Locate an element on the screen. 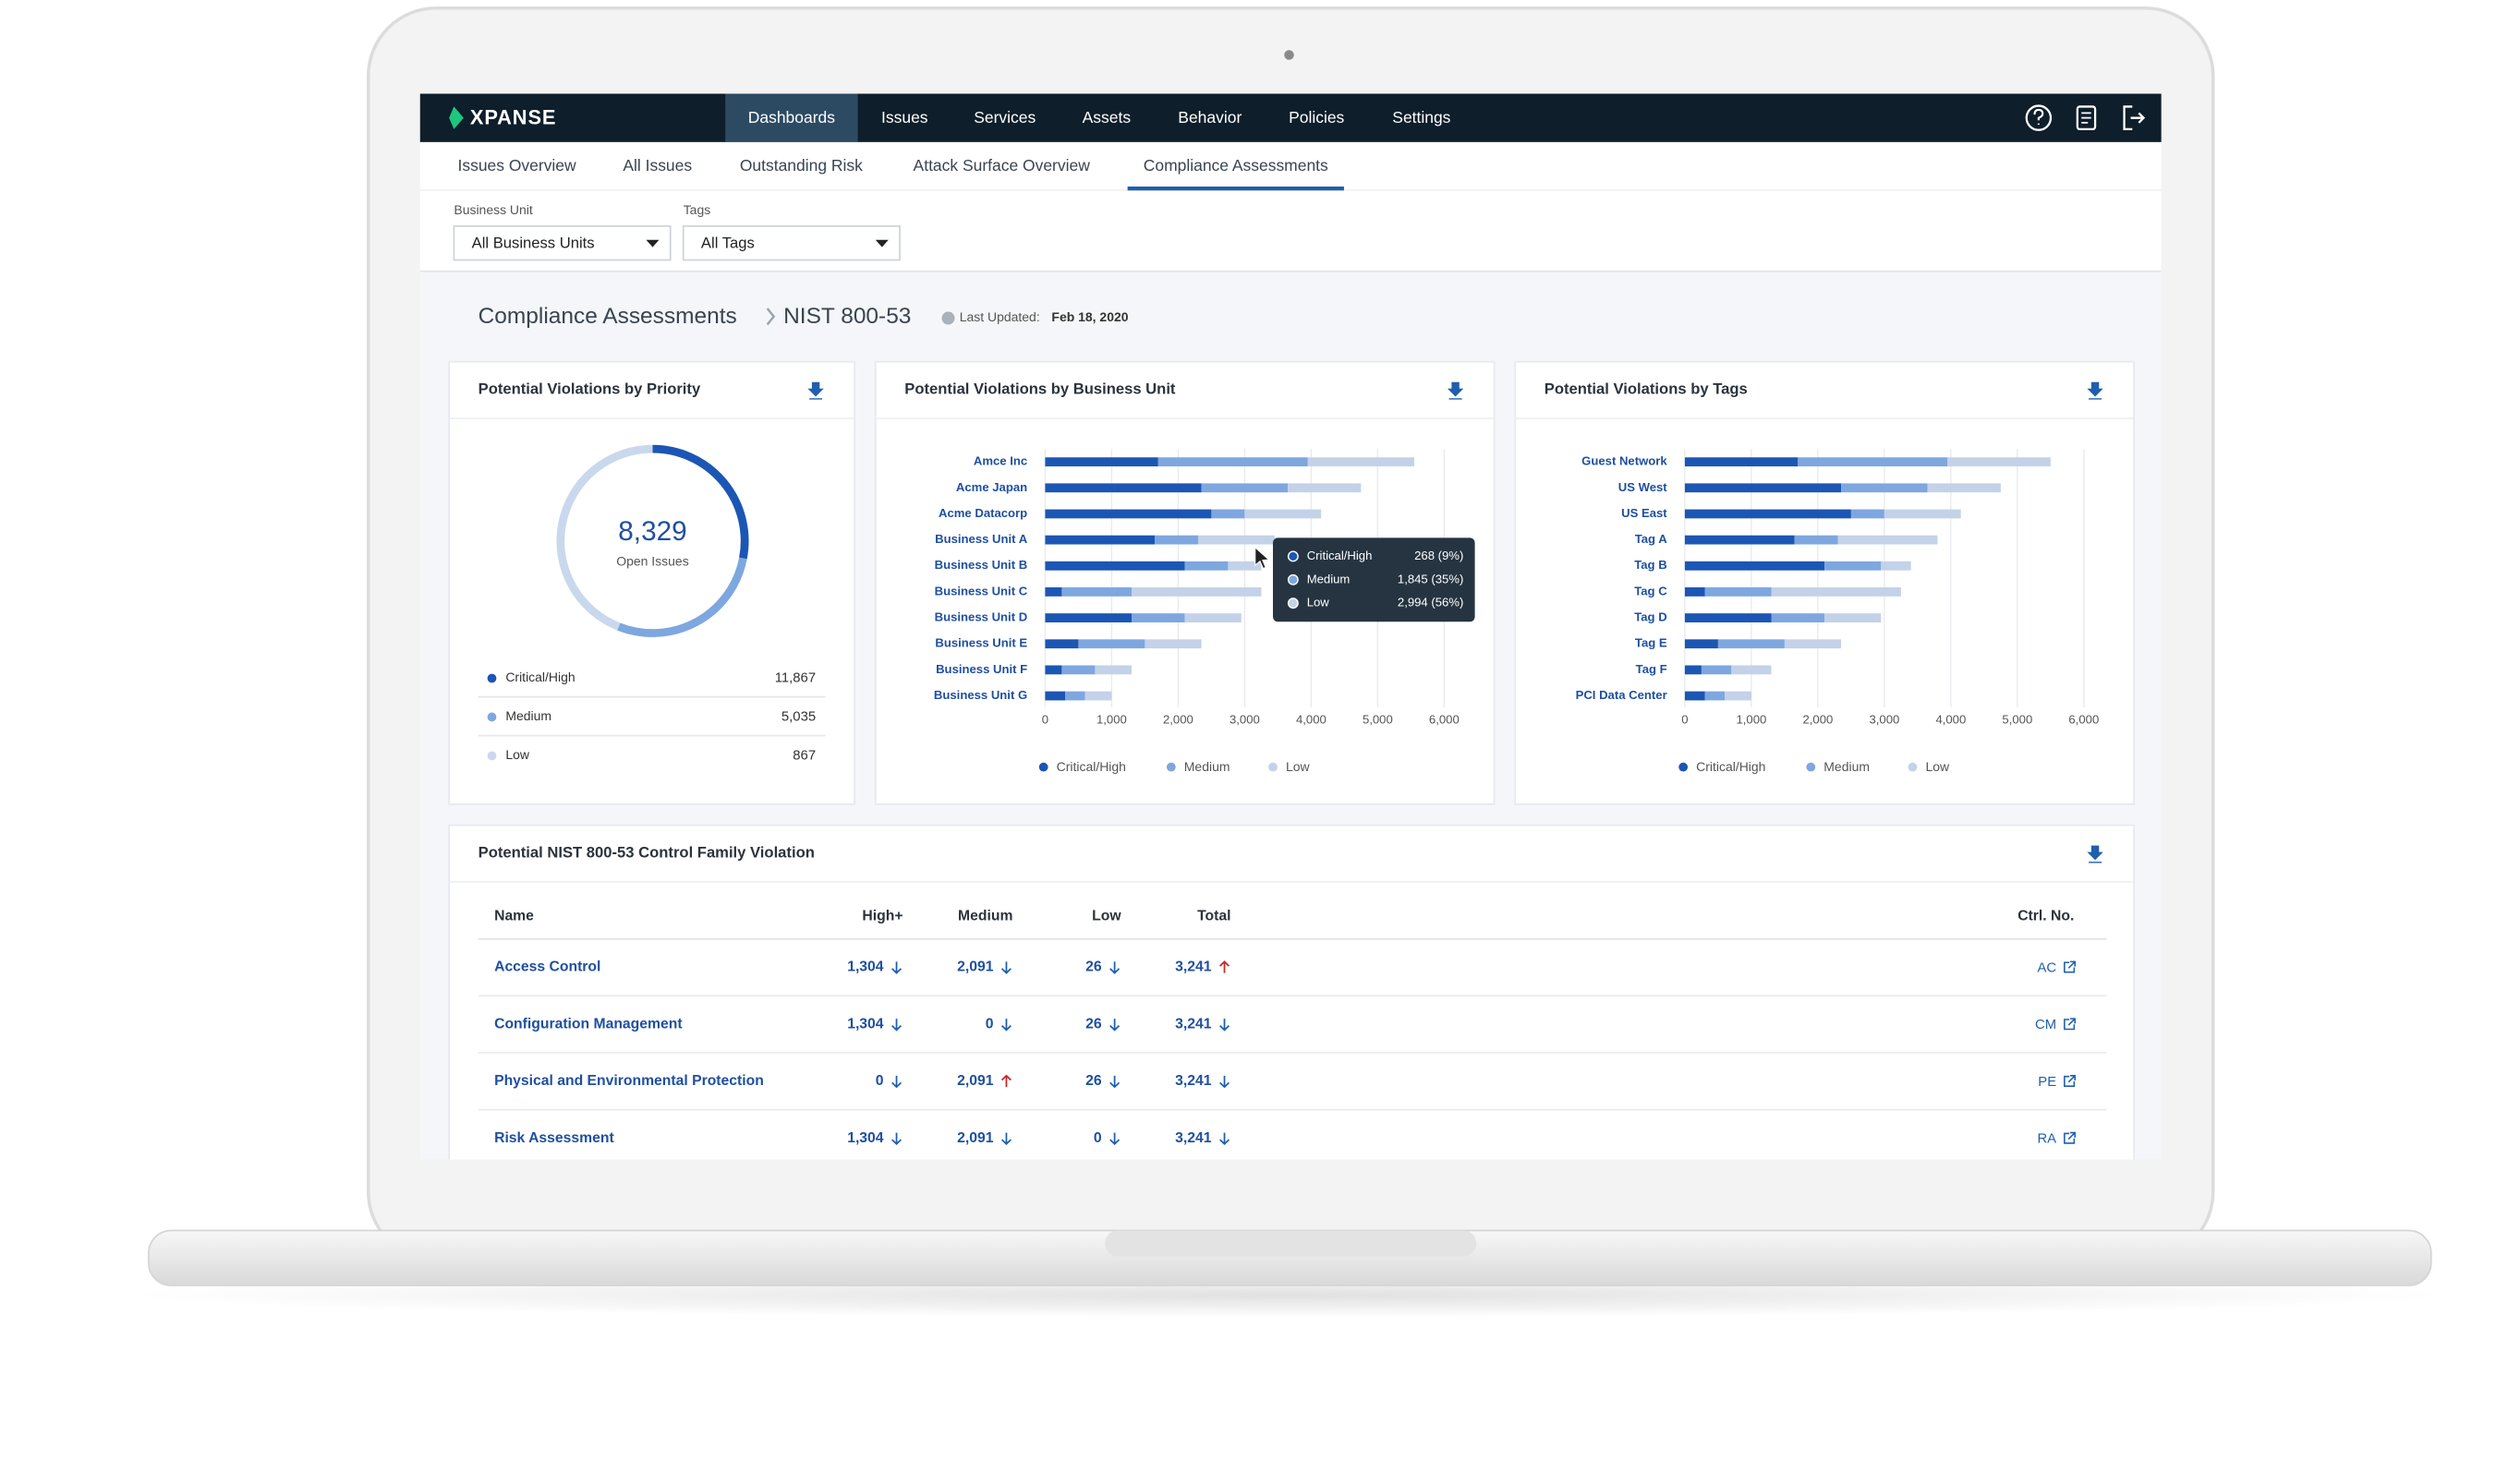 This screenshot has height=1472, width=2520. category-label: Tag D is located at coordinates (1650, 617).